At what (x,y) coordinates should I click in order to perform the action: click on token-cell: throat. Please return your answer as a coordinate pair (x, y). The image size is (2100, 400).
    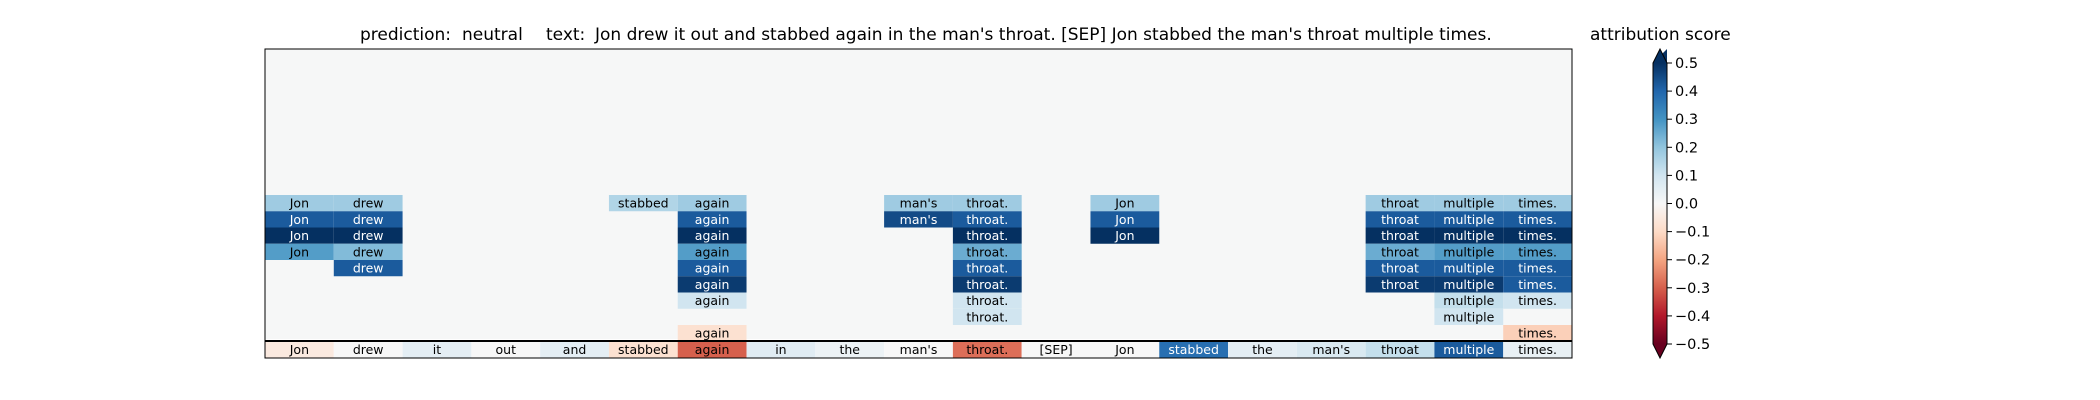
    Looking at the image, I should click on (1400, 349).